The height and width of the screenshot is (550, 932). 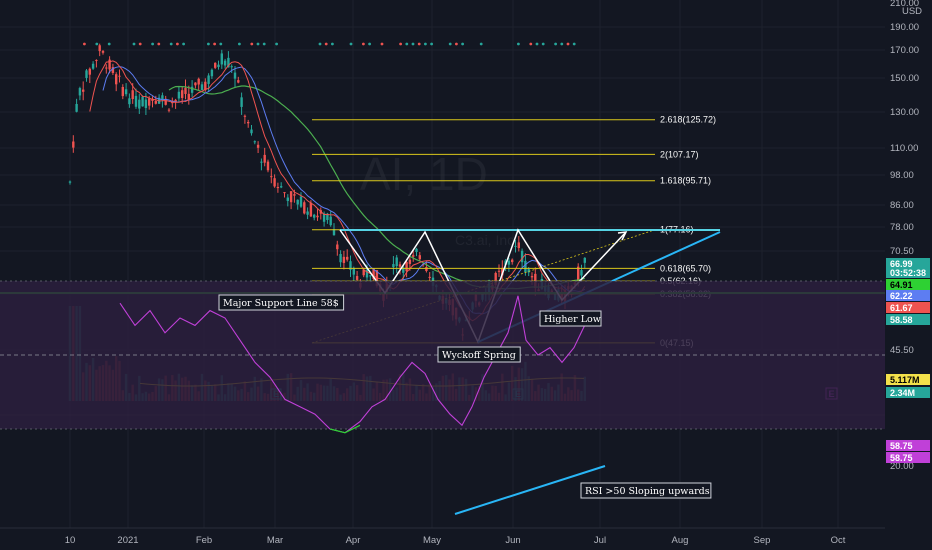 I want to click on price-tick-top: 210.00, so click(x=904, y=4).